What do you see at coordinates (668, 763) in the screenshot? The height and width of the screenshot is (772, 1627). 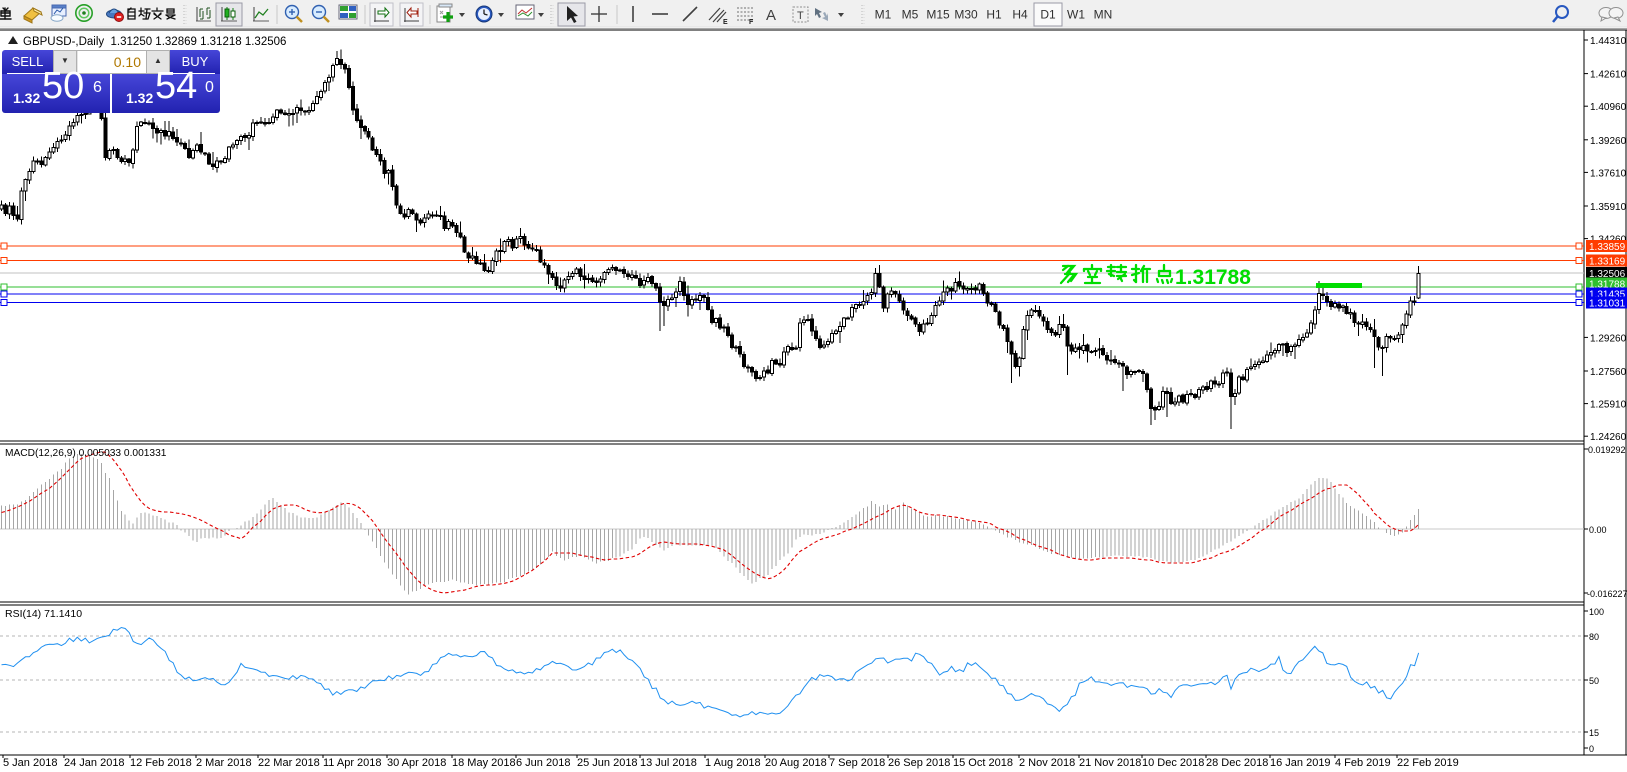 I see `svg-text: 13 Jul 2018` at bounding box center [668, 763].